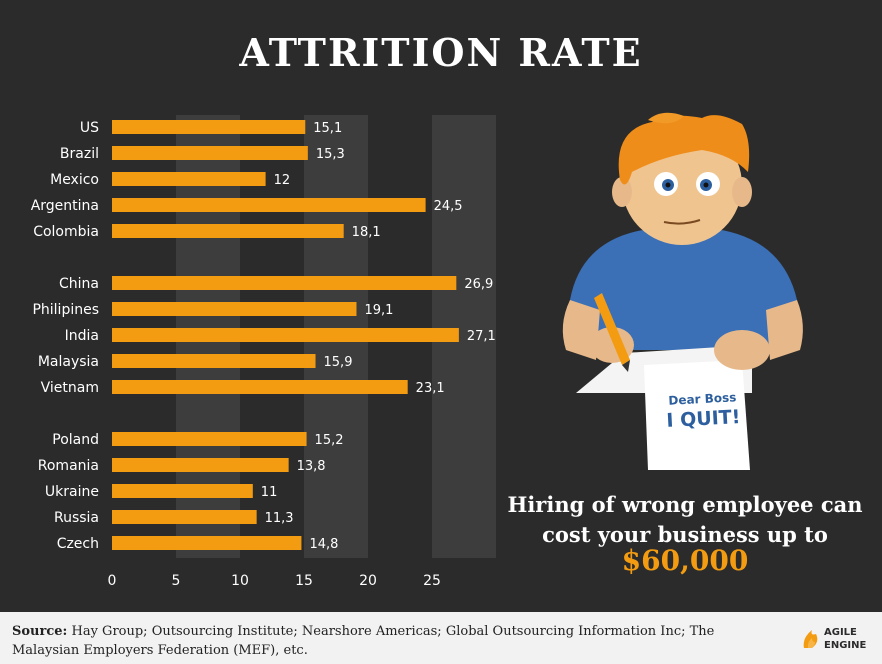 The width and height of the screenshot is (882, 664). What do you see at coordinates (65, 206) in the screenshot?
I see `category-label: Argentina` at bounding box center [65, 206].